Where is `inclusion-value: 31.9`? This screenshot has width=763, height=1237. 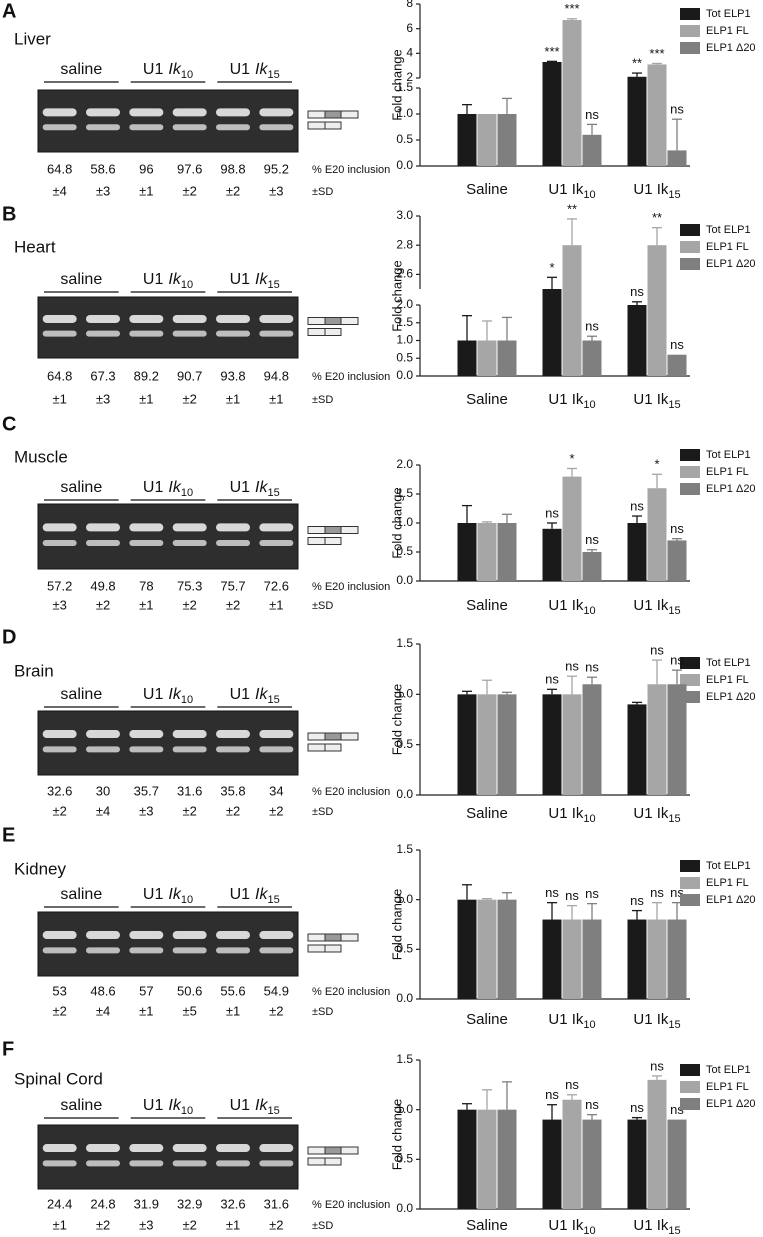
inclusion-value: 31.9 is located at coordinates (146, 1203).